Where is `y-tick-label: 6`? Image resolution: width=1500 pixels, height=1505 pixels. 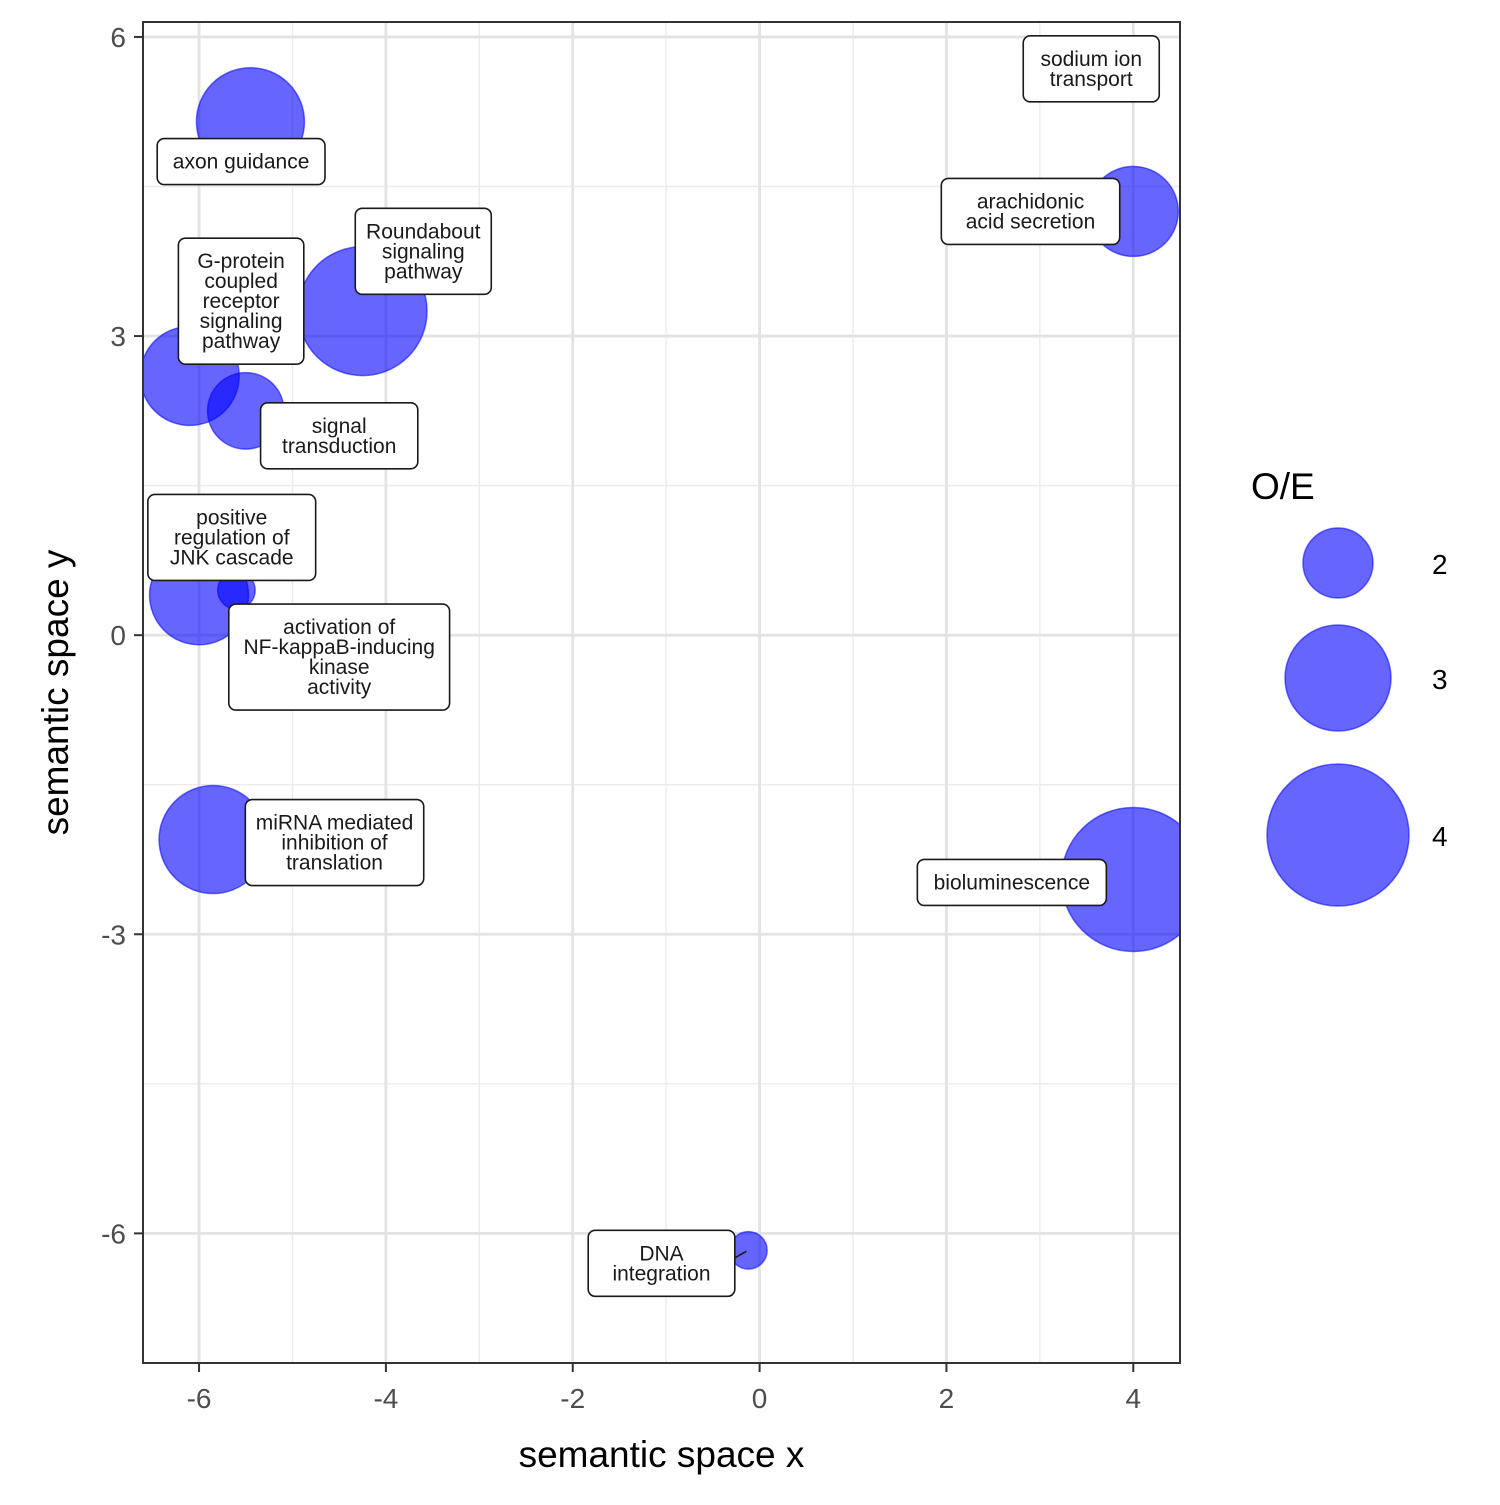
y-tick-label: 6 is located at coordinates (118, 37).